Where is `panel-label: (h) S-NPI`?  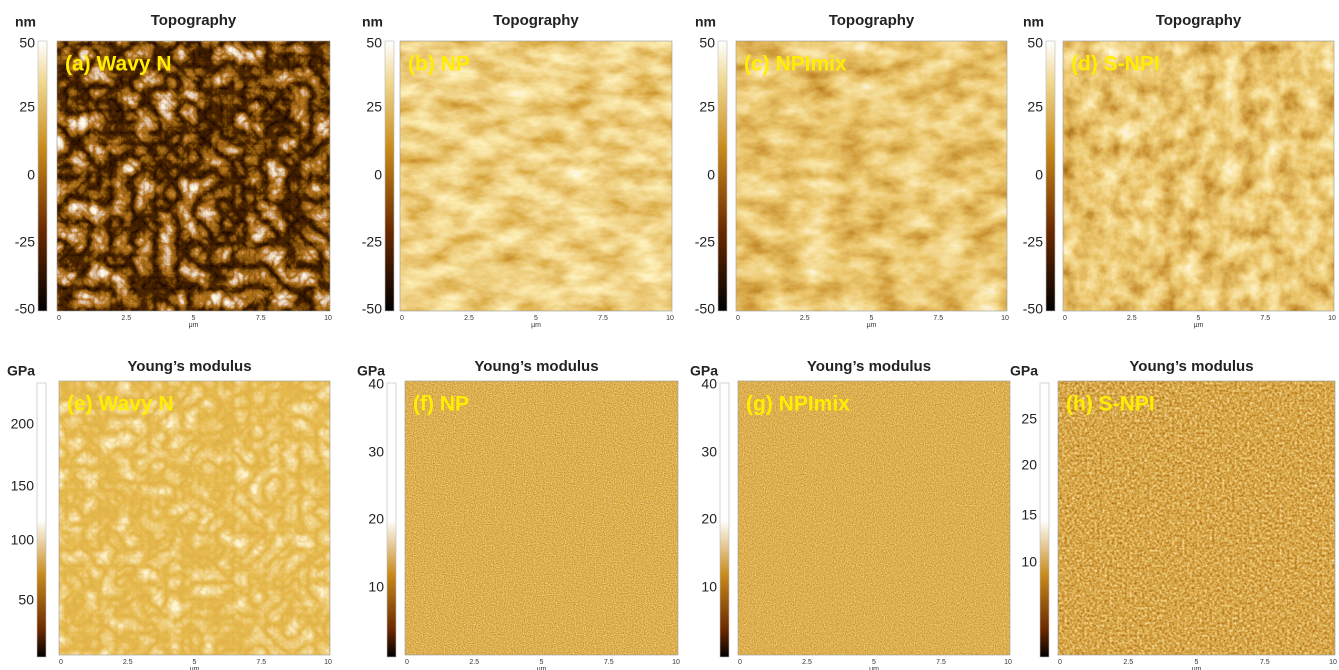 panel-label: (h) S-NPI is located at coordinates (1110, 404).